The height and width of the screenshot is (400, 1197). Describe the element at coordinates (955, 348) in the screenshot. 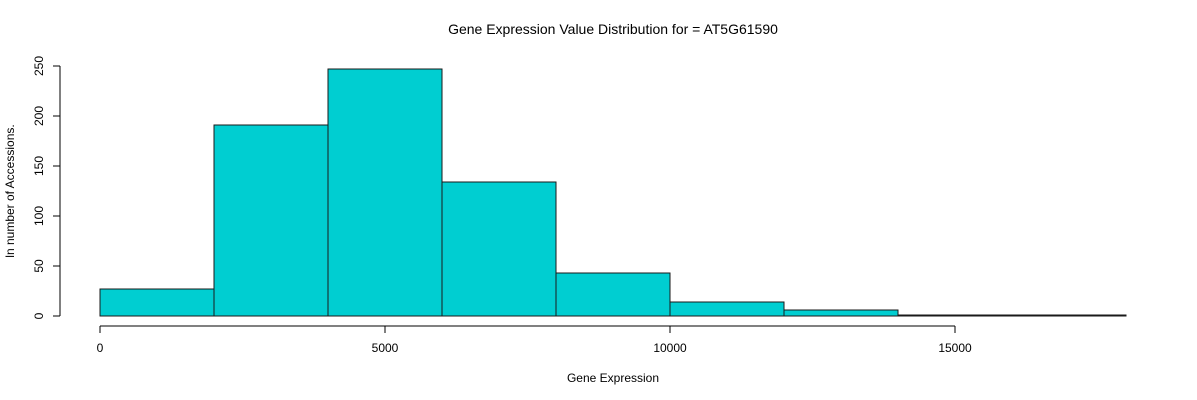

I see `x-tick-label: 15000` at that location.